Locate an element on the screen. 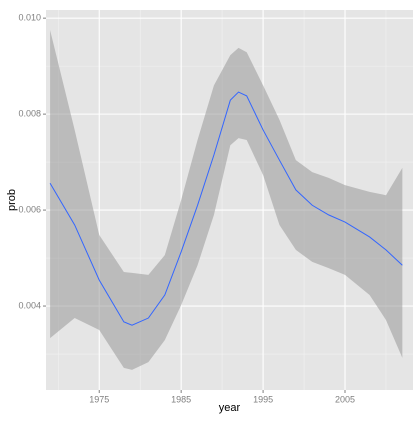 This screenshot has width=420, height=425. y-tick-label: 0.010 is located at coordinates (29, 18).